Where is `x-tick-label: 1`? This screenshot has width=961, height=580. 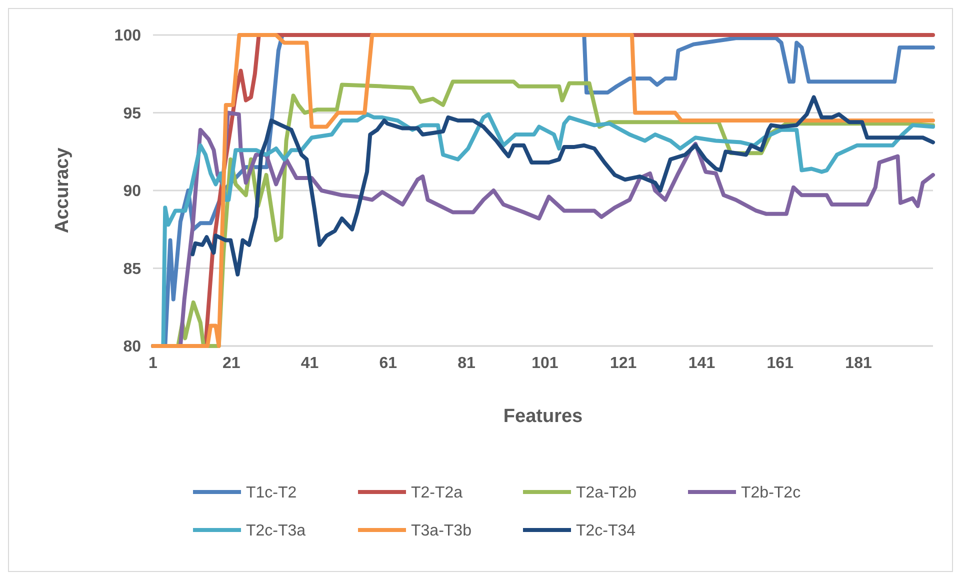
x-tick-label: 1 is located at coordinates (153, 363).